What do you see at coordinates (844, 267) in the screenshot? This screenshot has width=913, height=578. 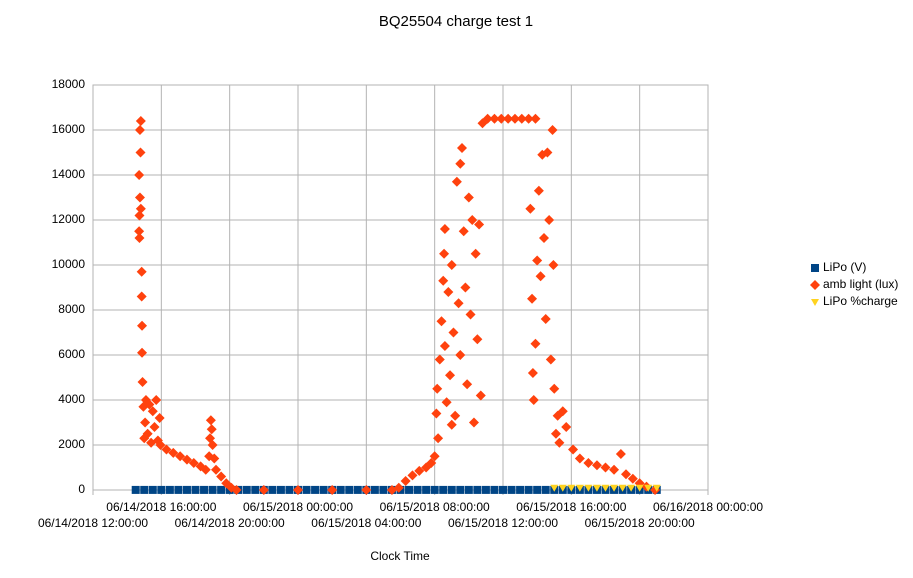 I see `legend-label: LiPo (V)` at bounding box center [844, 267].